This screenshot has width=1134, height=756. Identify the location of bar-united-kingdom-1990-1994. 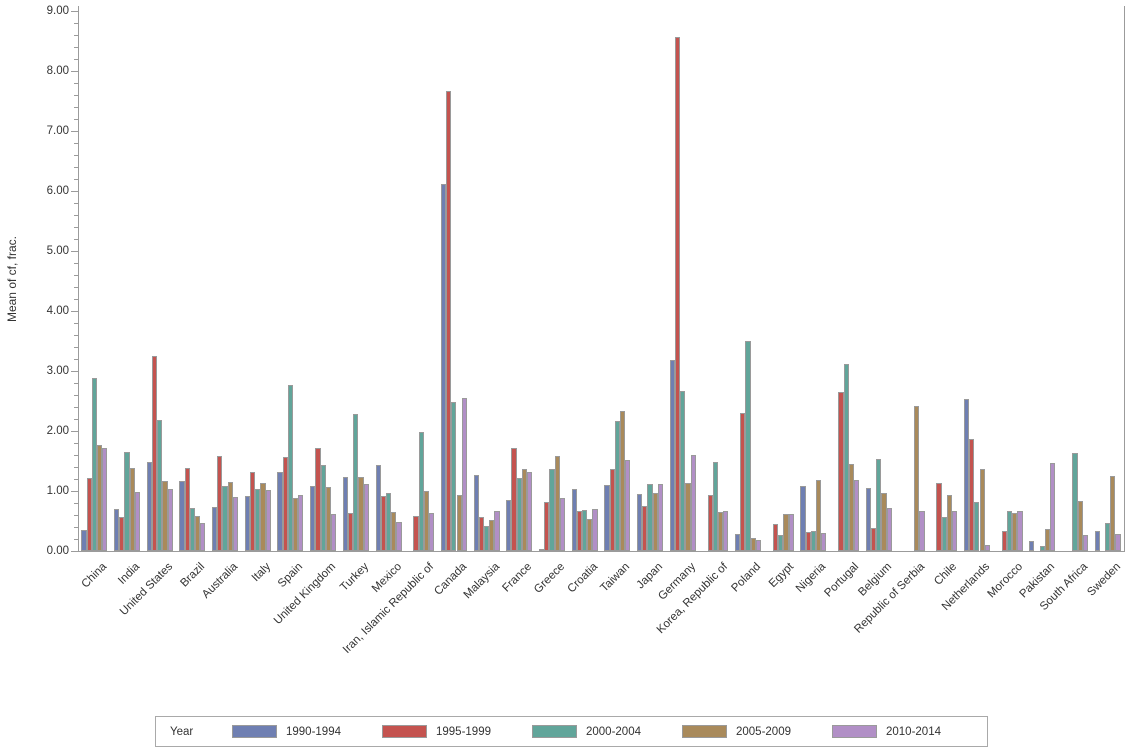
(313, 518).